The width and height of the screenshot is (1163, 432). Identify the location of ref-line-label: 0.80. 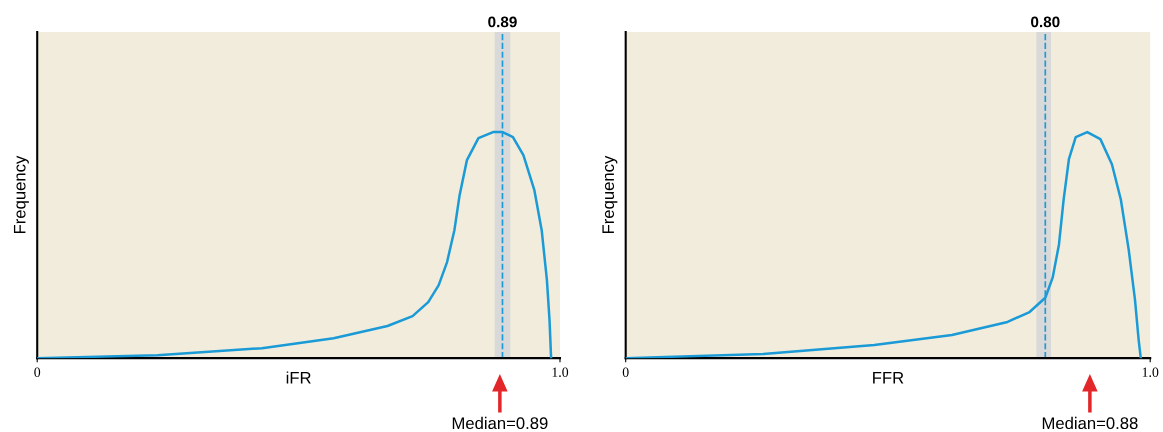
(1045, 22).